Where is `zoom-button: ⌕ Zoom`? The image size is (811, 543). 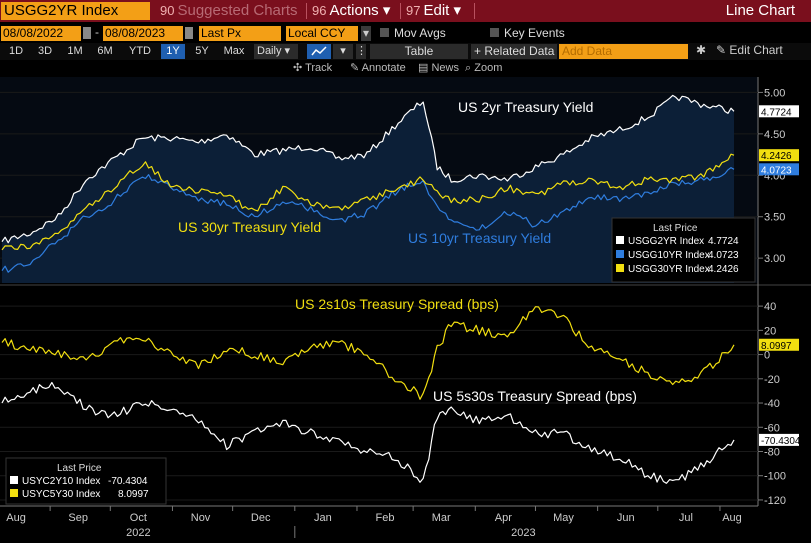 zoom-button: ⌕ Zoom is located at coordinates (483, 68).